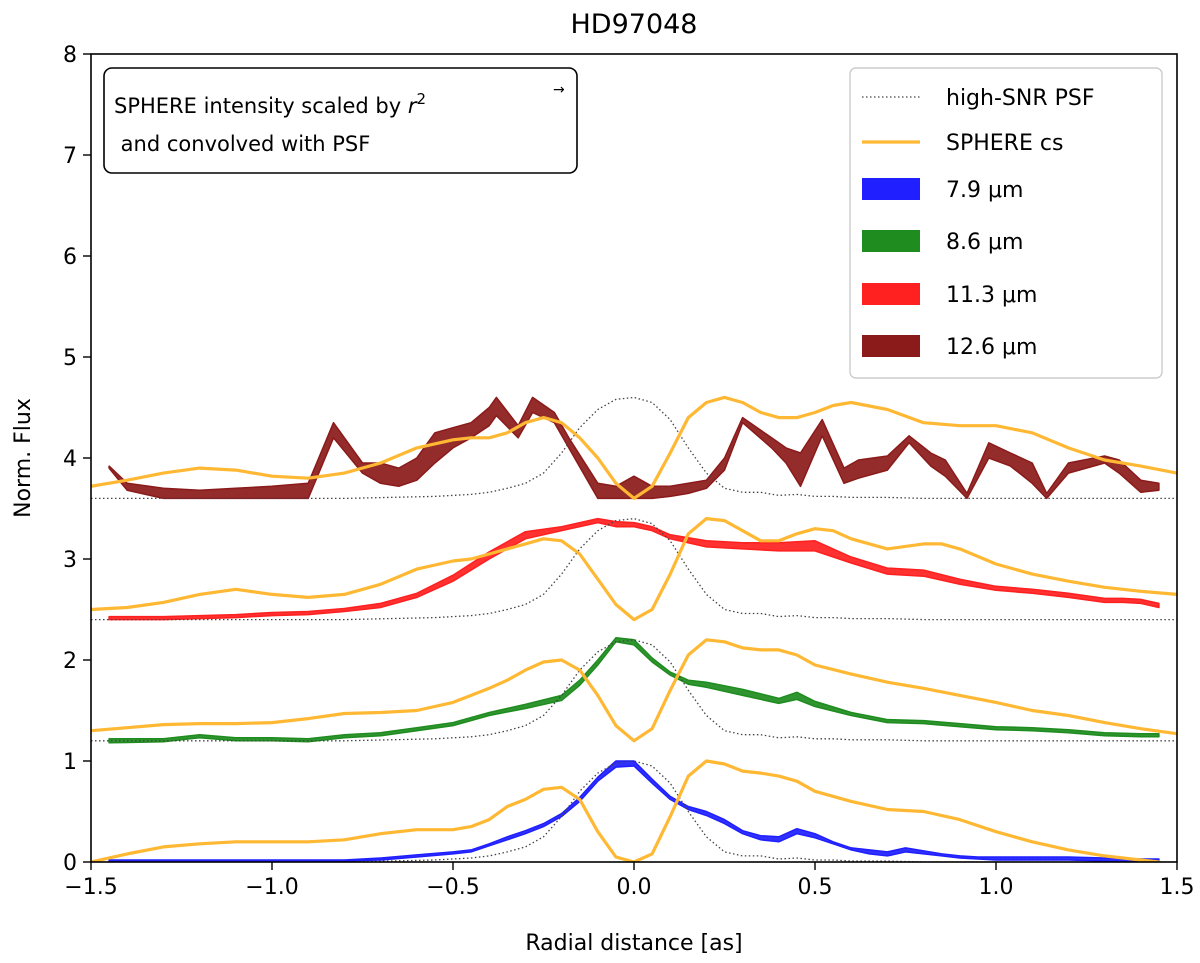 Image resolution: width=1200 pixels, height=963 pixels. Describe the element at coordinates (261, 106) in the screenshot. I see `annotation-line-1-text: SPHERE intensity scaled by` at that location.